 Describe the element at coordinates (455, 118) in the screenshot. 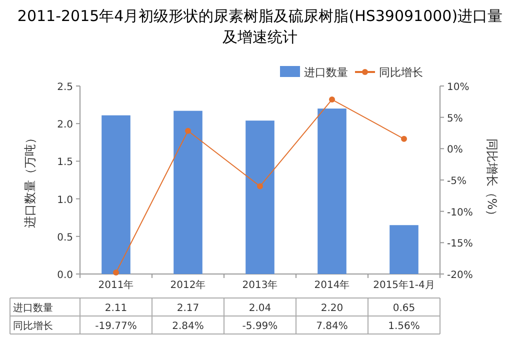

I see `y2-tick-label: 5%` at that location.